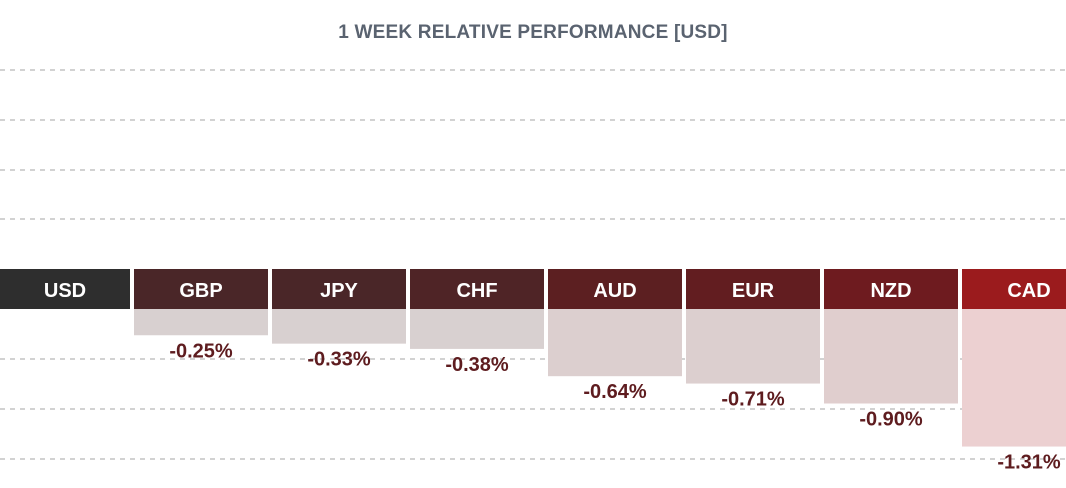 The image size is (1066, 488). I want to click on value-label-cad: -1.31%, so click(1029, 463).